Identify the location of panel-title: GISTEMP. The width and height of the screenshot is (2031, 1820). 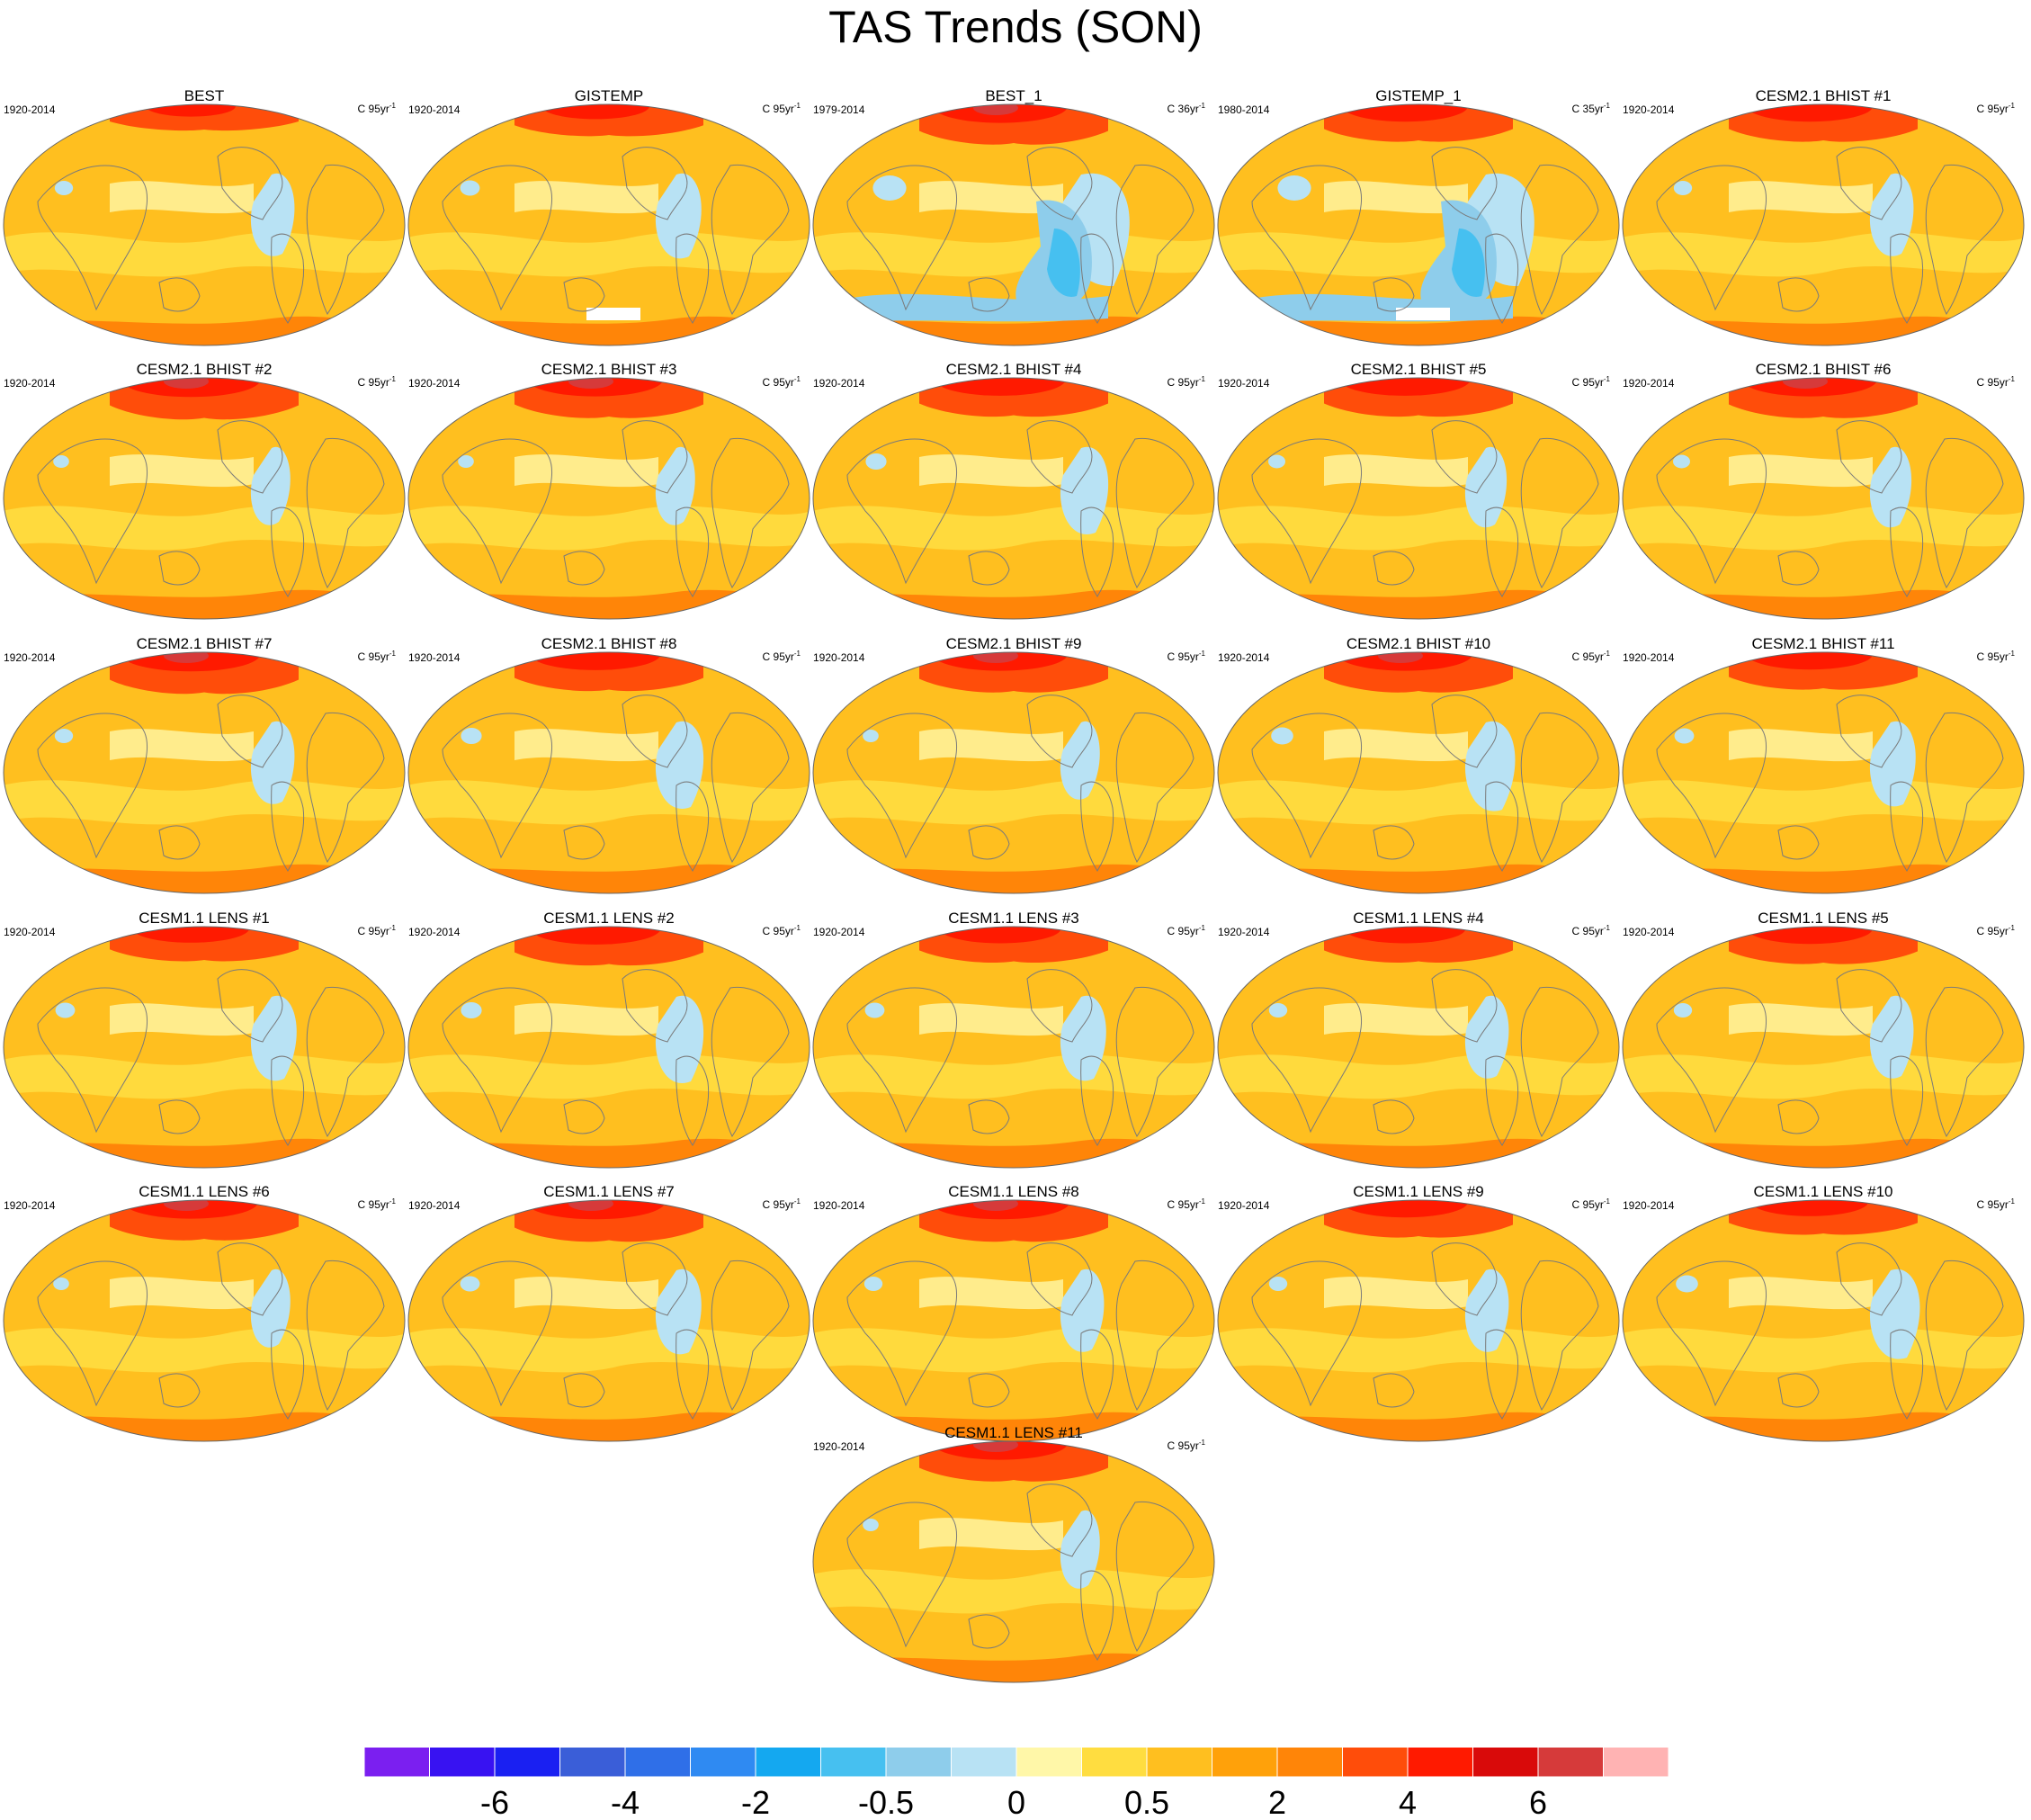
(609, 96).